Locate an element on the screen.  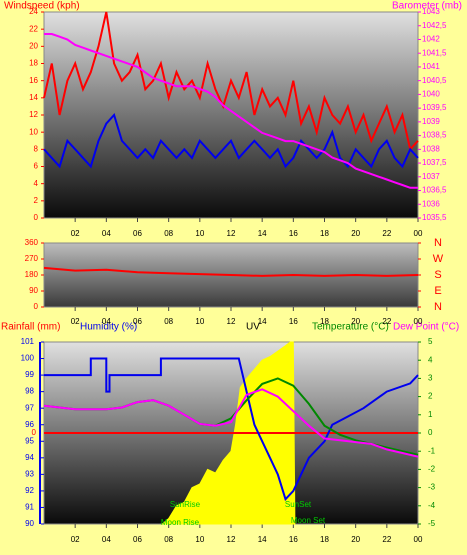
y2-tick-label: 1042,5 is located at coordinates (434, 25).